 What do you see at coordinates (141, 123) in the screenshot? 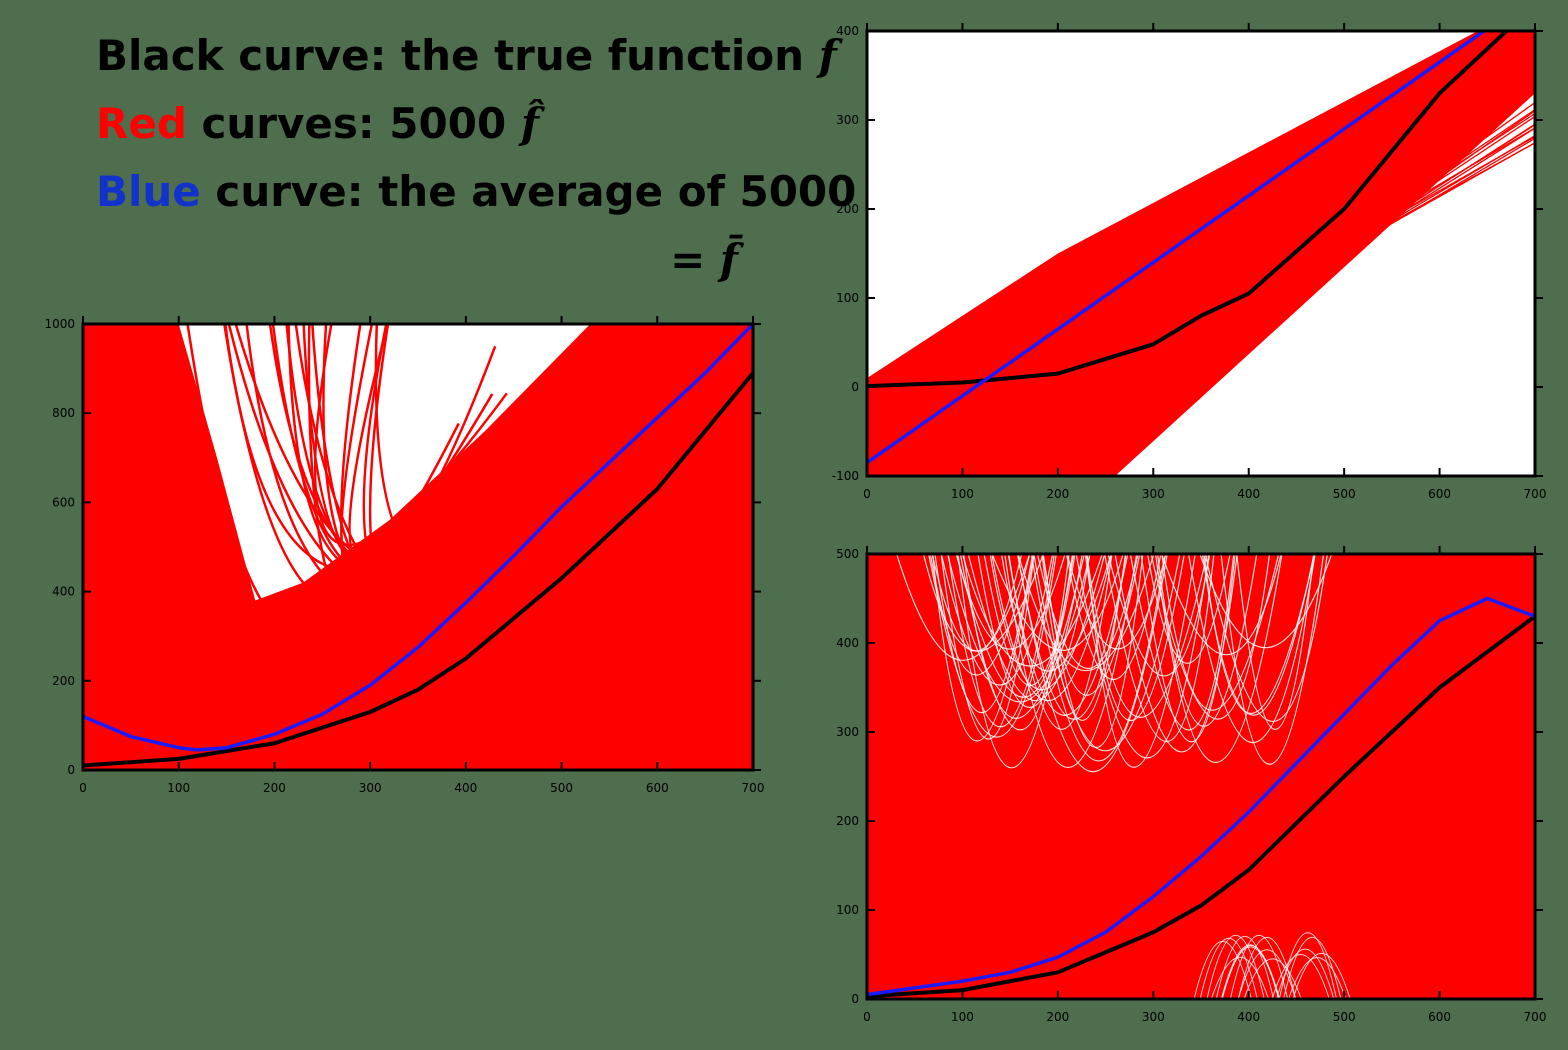
I see `legend-red-word: Red` at bounding box center [141, 123].